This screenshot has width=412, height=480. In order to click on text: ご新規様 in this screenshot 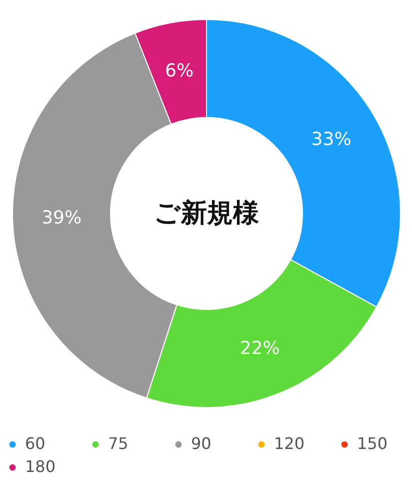, I will do `click(207, 213)`.